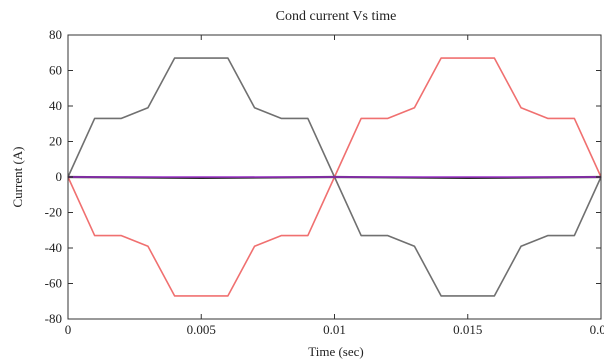  I want to click on y-tick-label: -40, so click(53, 247).